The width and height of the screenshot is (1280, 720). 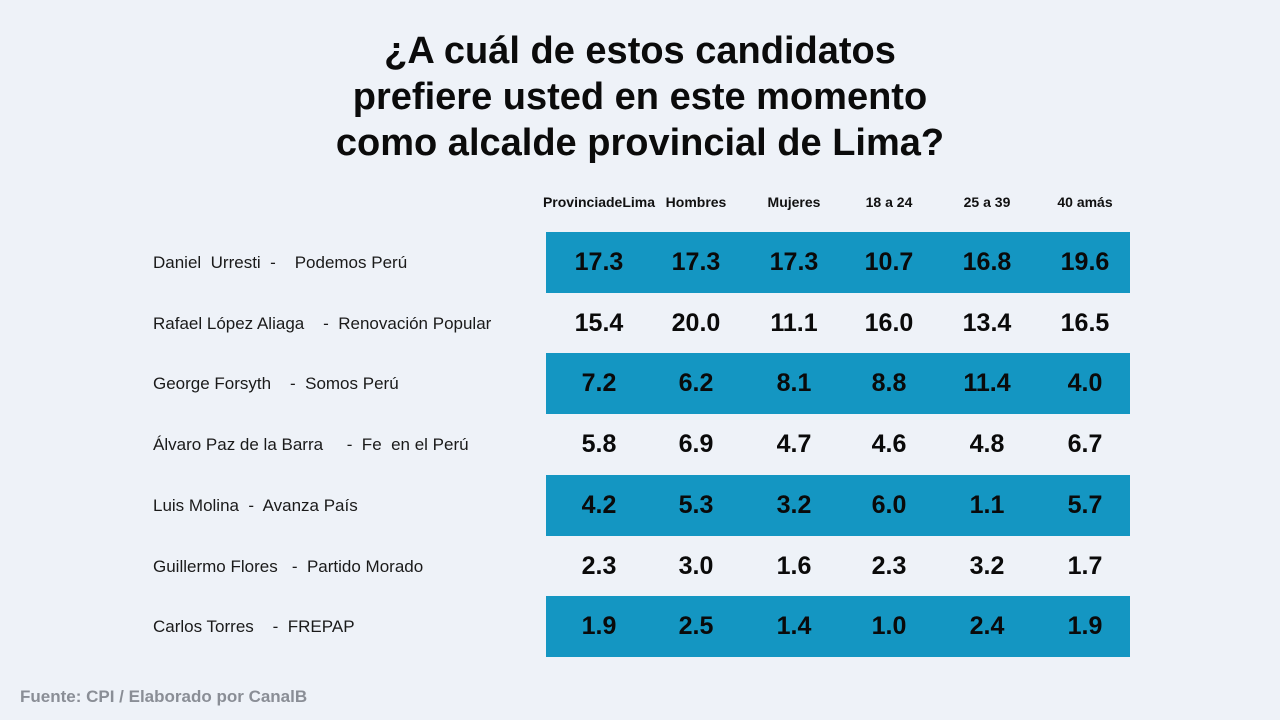 I want to click on value-cell: 16.0, so click(x=889, y=323).